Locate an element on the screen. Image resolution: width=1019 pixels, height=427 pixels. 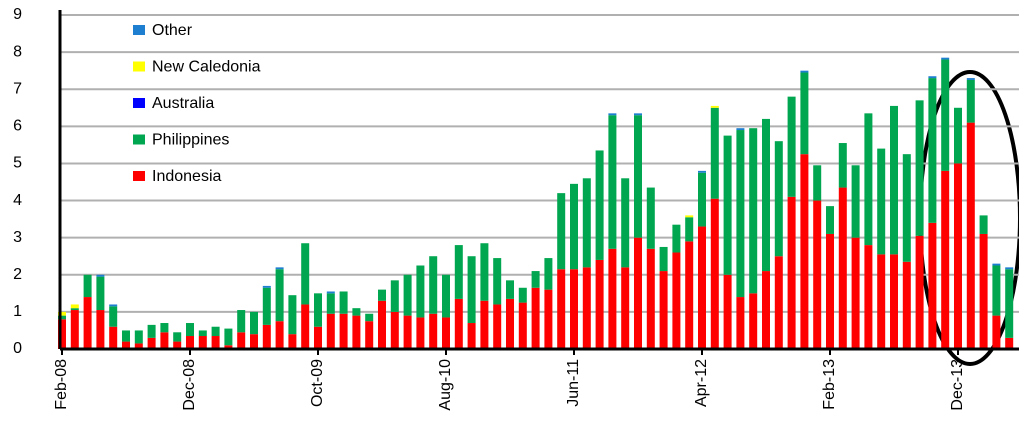
y-tick-label: 4 is located at coordinates (17, 200).